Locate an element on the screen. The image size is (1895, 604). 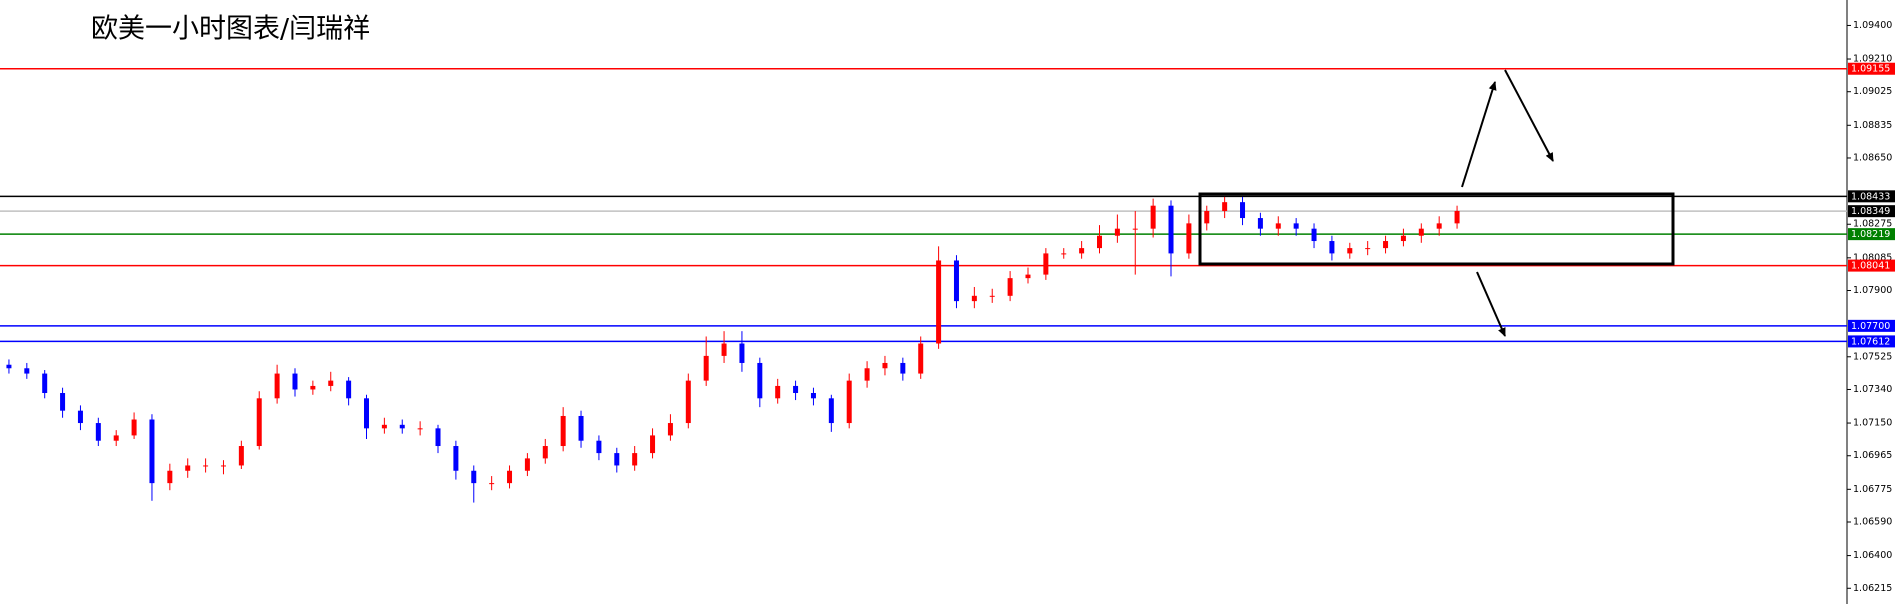
y-tick-label: 1.06400 is located at coordinates (1872, 555).